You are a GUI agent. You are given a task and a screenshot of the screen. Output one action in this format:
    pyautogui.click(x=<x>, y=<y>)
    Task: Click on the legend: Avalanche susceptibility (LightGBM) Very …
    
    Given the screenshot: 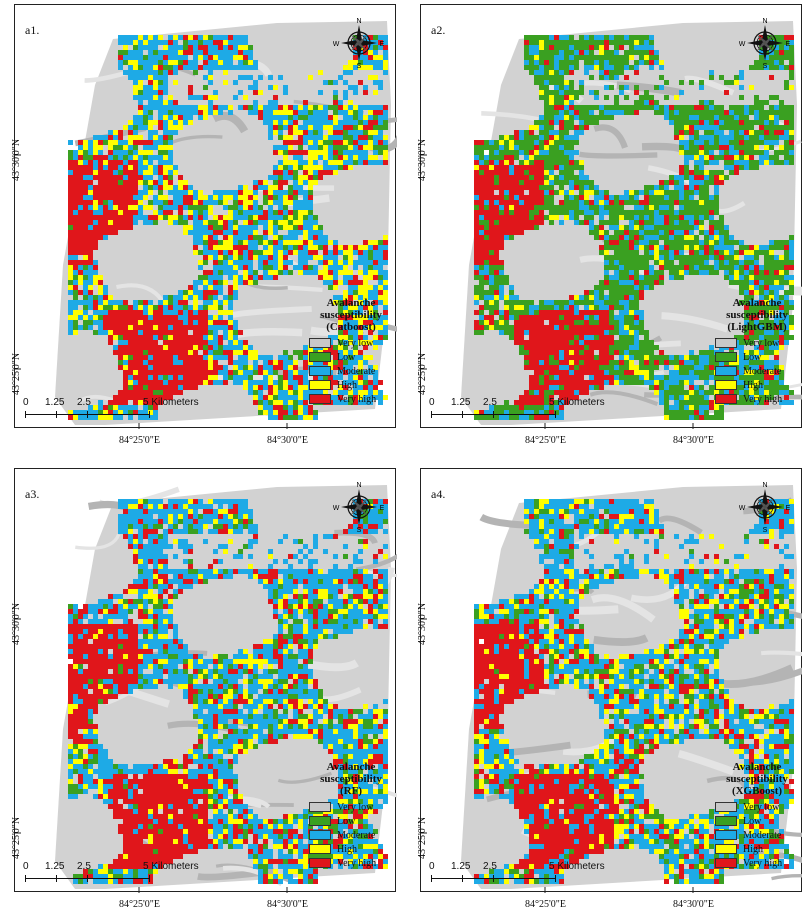 What is the action you would take?
    pyautogui.click(x=756, y=351)
    